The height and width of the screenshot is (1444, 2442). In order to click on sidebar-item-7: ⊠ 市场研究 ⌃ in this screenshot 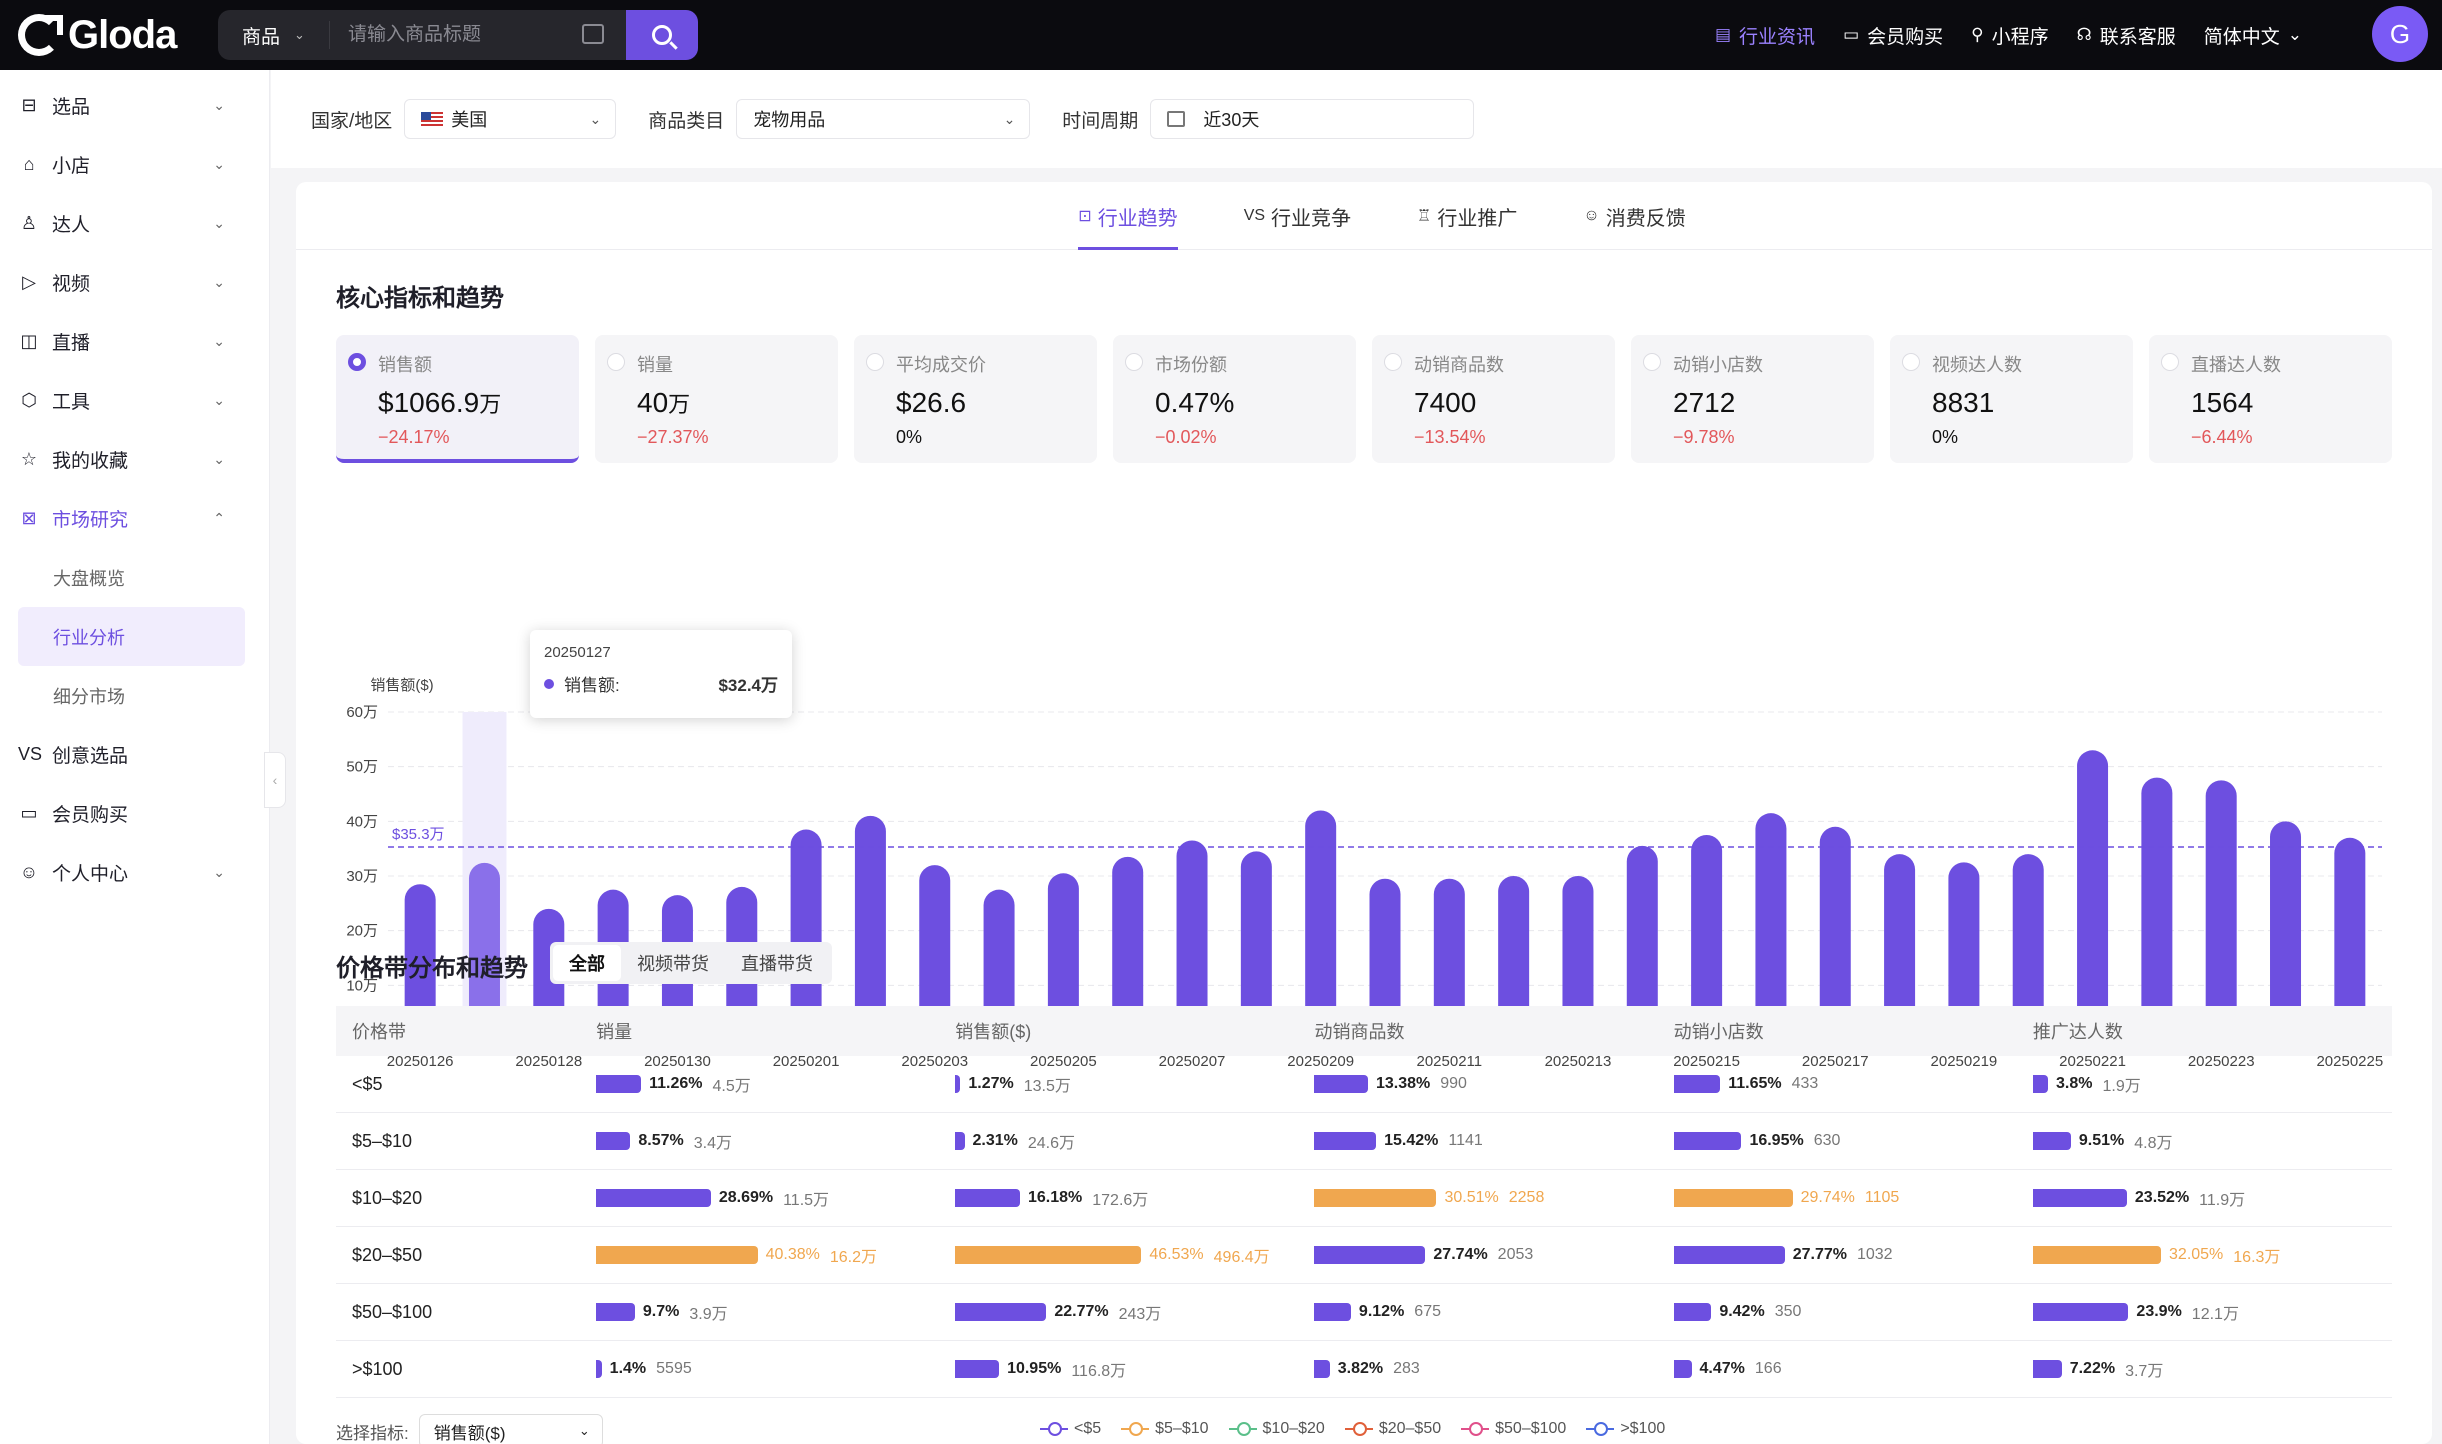, I will do `click(134, 518)`.